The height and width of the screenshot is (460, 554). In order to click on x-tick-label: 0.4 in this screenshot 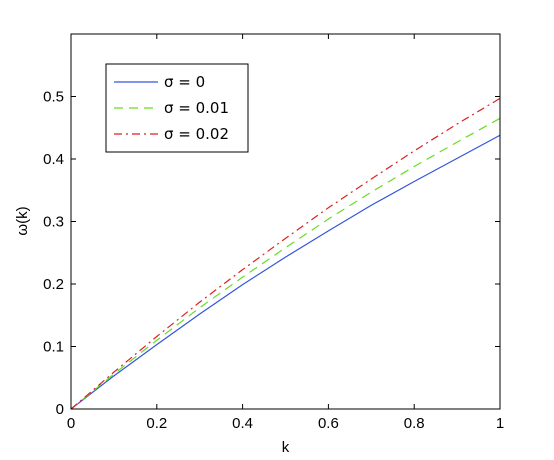, I will do `click(242, 423)`.